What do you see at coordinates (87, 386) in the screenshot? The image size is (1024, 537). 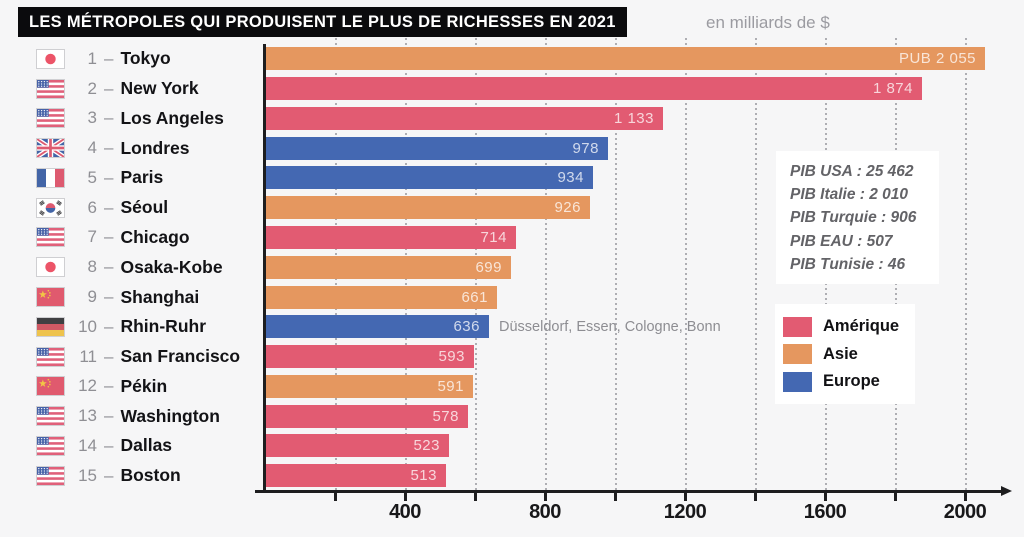 I see `rank-label: 12` at bounding box center [87, 386].